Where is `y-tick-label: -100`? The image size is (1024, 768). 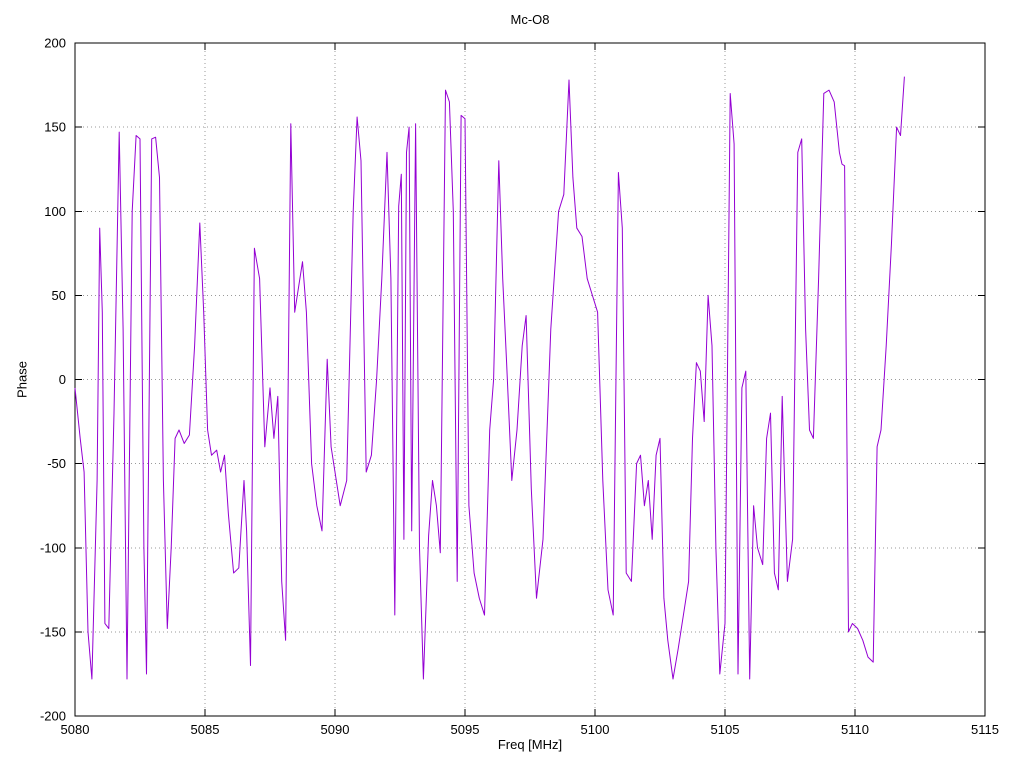
y-tick-label: -100 is located at coordinates (53, 547).